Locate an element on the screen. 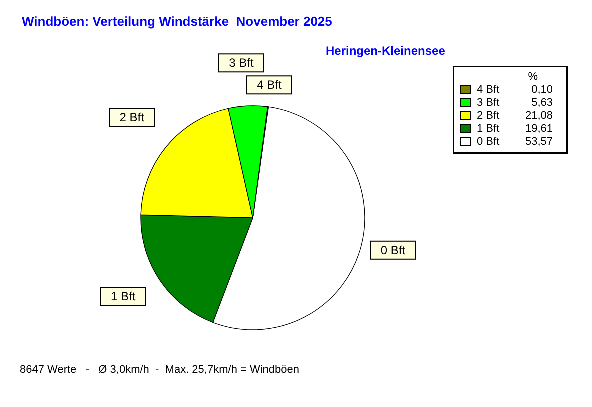 This screenshot has width=592, height=407. slice-label: 4 Bft is located at coordinates (269, 85).